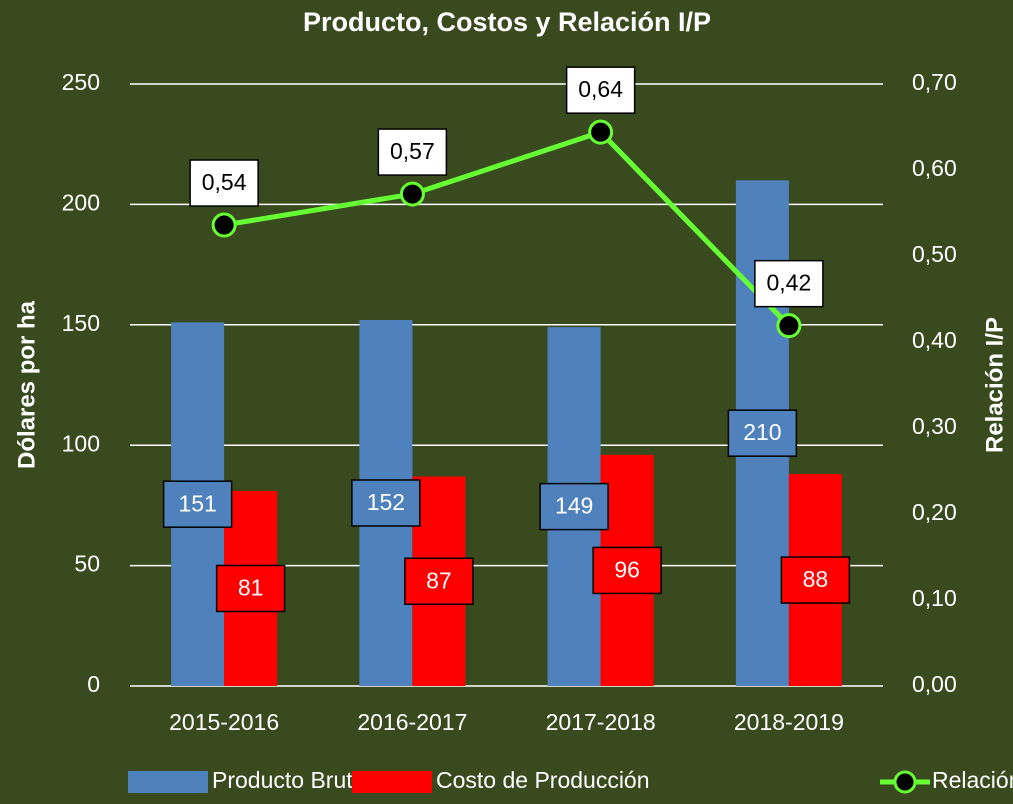 Image resolution: width=1013 pixels, height=804 pixels. I want to click on y-axis-title: Dólares por ha, so click(26, 384).